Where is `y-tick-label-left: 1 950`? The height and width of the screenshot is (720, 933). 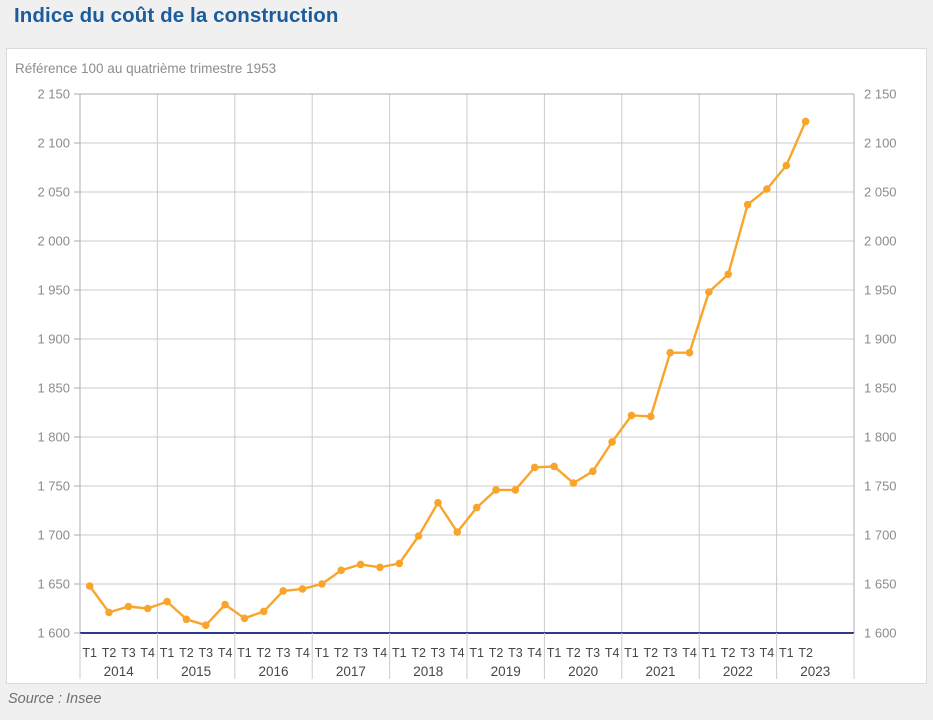 y-tick-label-left: 1 950 is located at coordinates (53, 290).